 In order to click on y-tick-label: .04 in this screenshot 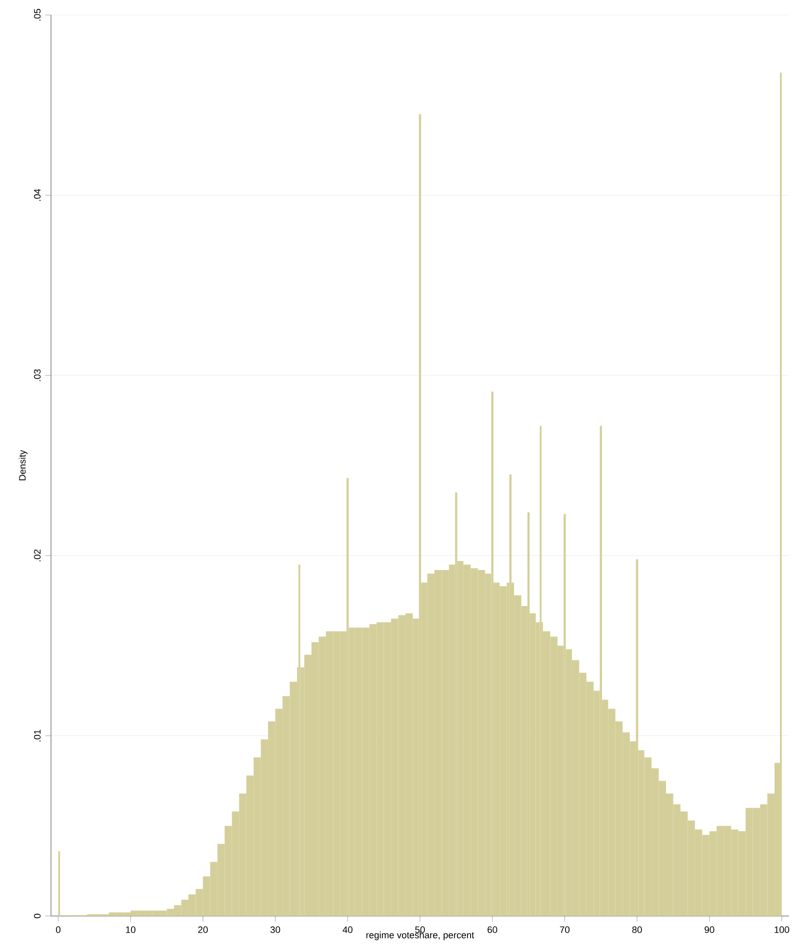, I will do `click(37, 194)`.